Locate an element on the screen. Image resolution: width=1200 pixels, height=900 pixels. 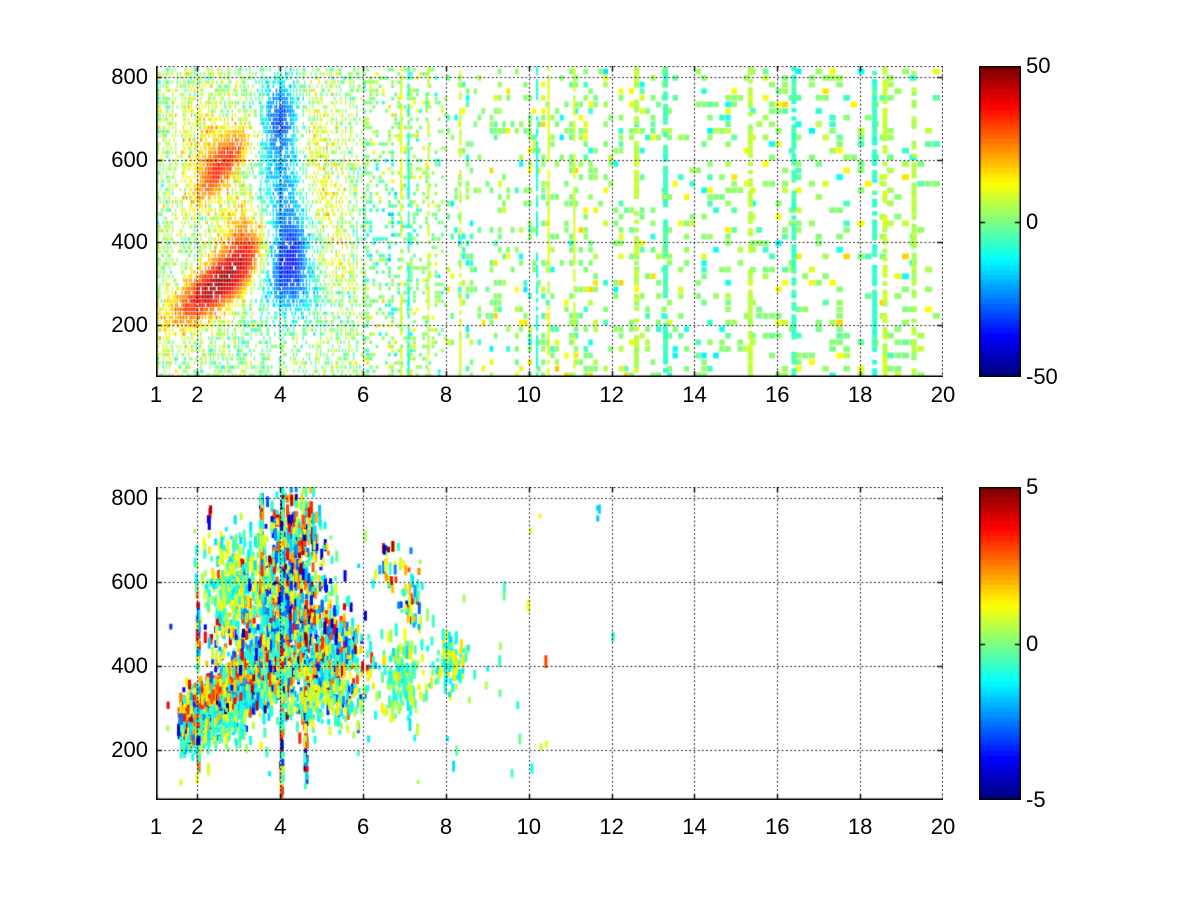
top-colorbar-canvas is located at coordinates (1000, 221).